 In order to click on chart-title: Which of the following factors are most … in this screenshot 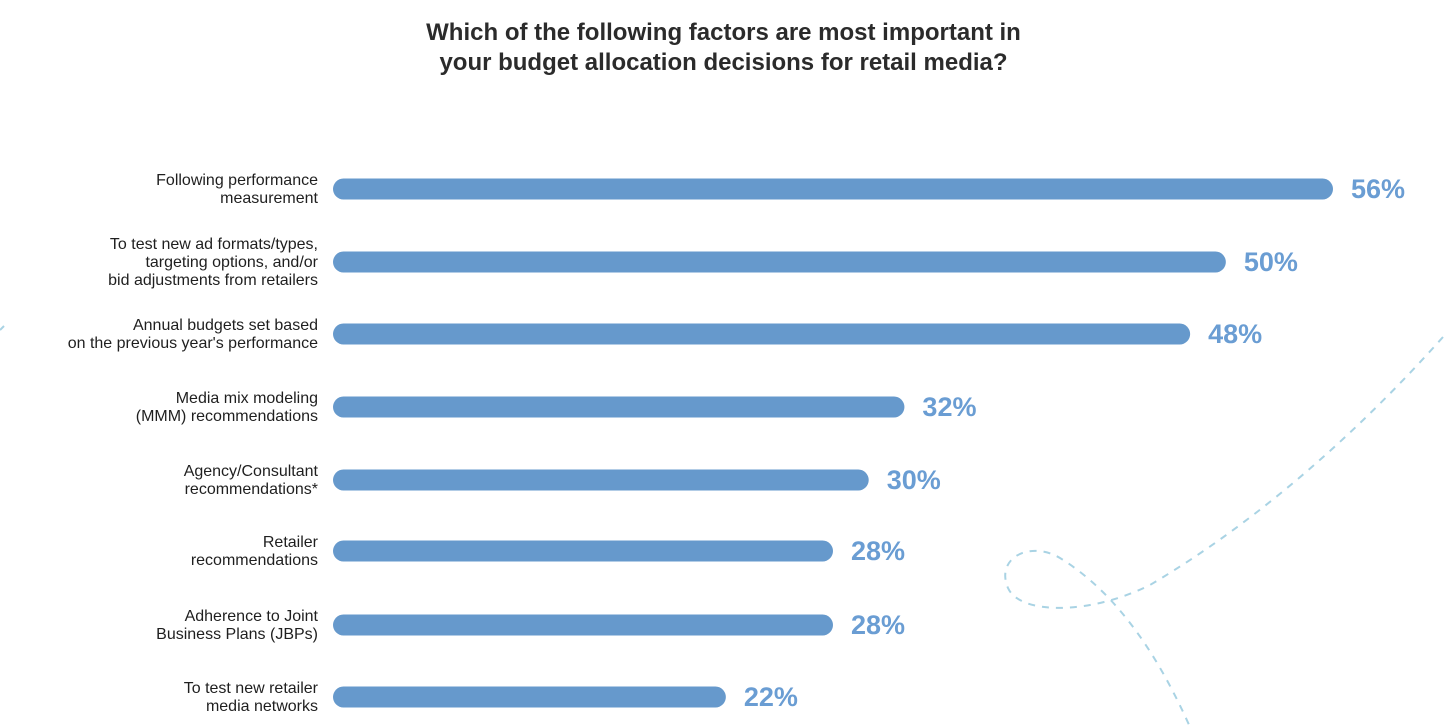, I will do `click(723, 48)`.